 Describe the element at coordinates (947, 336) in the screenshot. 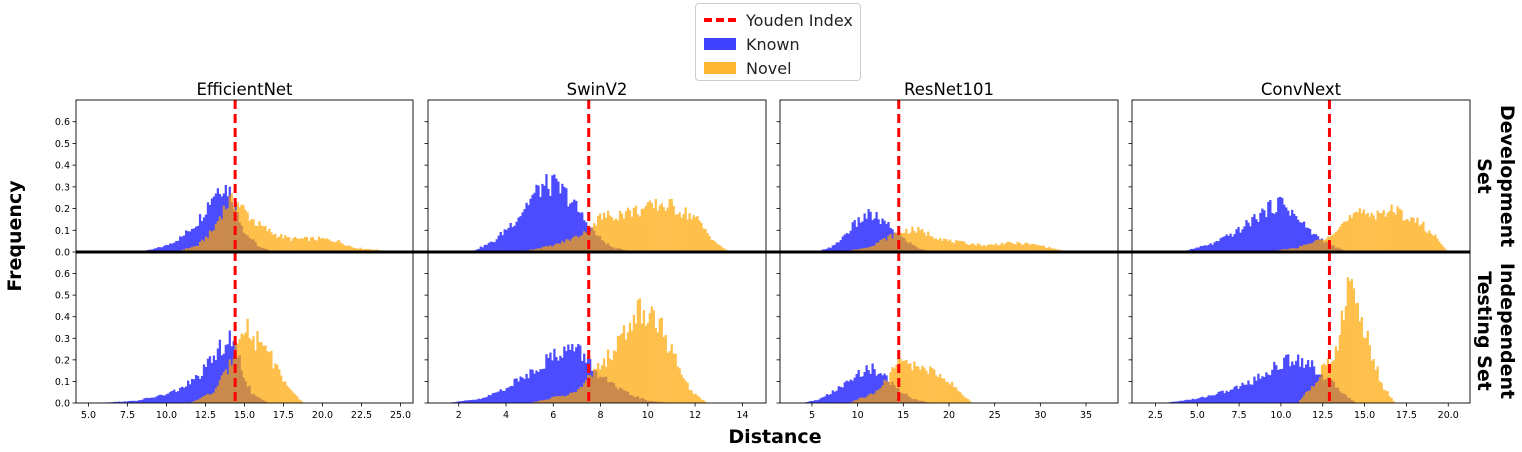

I see `panel-test-resnet101: 5 10 15 20 25 30 35` at that location.